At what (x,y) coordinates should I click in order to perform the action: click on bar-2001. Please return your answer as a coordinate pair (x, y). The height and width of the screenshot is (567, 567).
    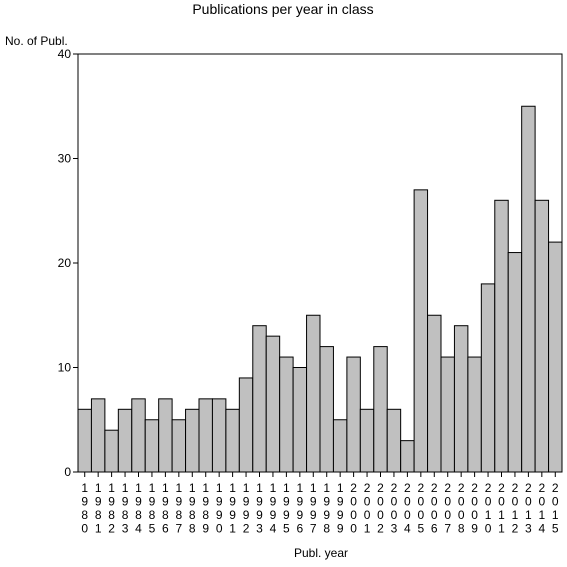
    Looking at the image, I should click on (367, 440).